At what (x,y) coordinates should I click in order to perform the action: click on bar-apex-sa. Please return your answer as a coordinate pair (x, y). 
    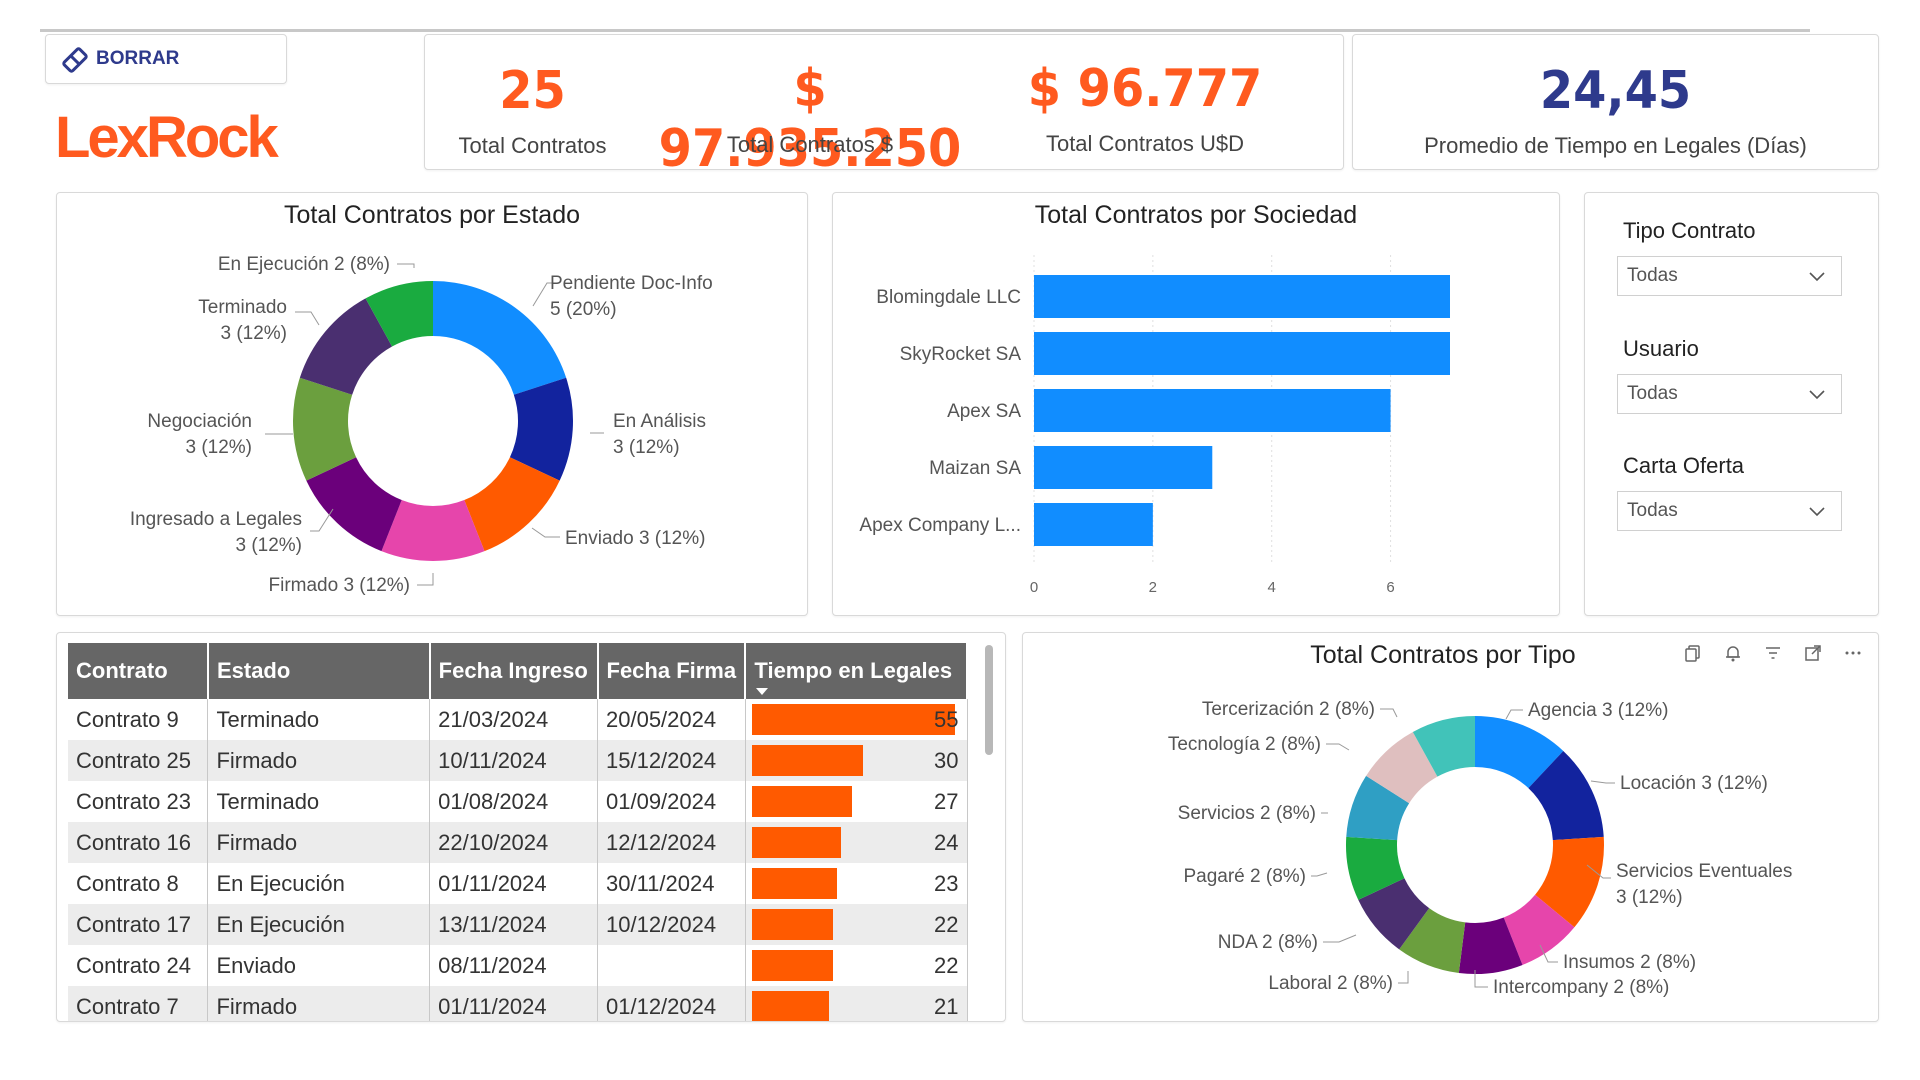
    Looking at the image, I should click on (1212, 410).